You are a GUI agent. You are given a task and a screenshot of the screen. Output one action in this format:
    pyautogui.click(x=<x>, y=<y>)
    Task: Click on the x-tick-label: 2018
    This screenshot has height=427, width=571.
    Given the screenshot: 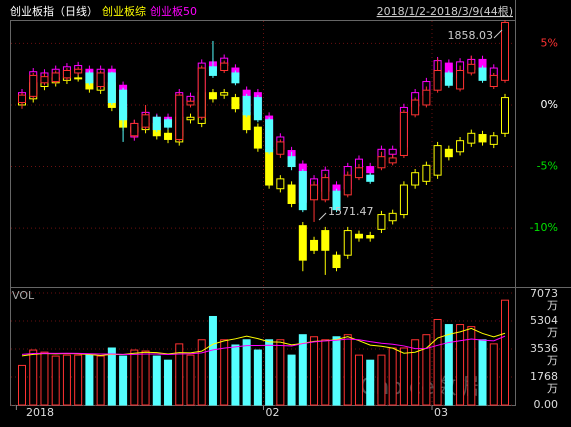 What is the action you would take?
    pyautogui.click(x=40, y=412)
    